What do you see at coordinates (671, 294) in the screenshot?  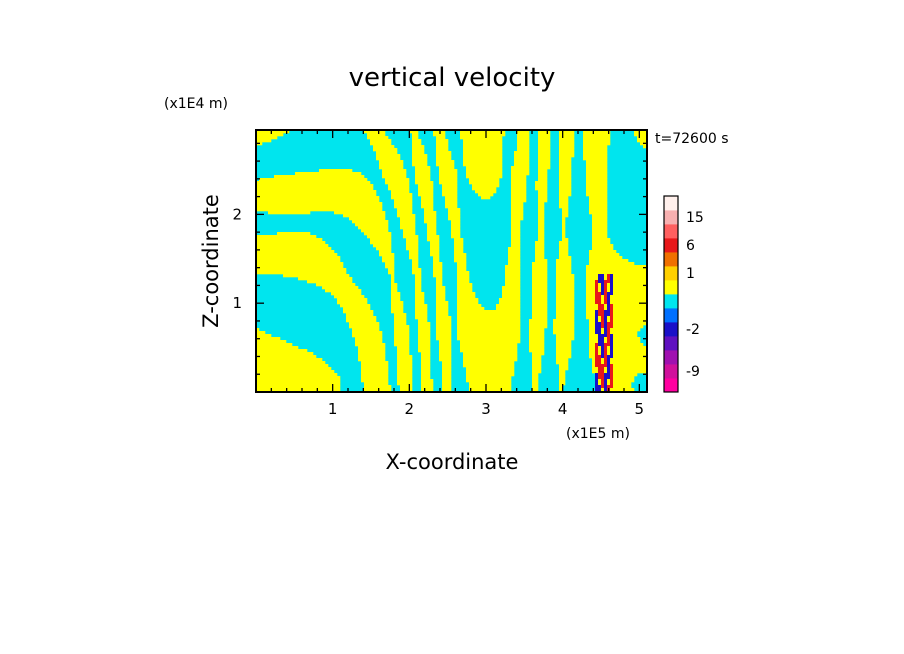 I see `colorbar-frame` at bounding box center [671, 294].